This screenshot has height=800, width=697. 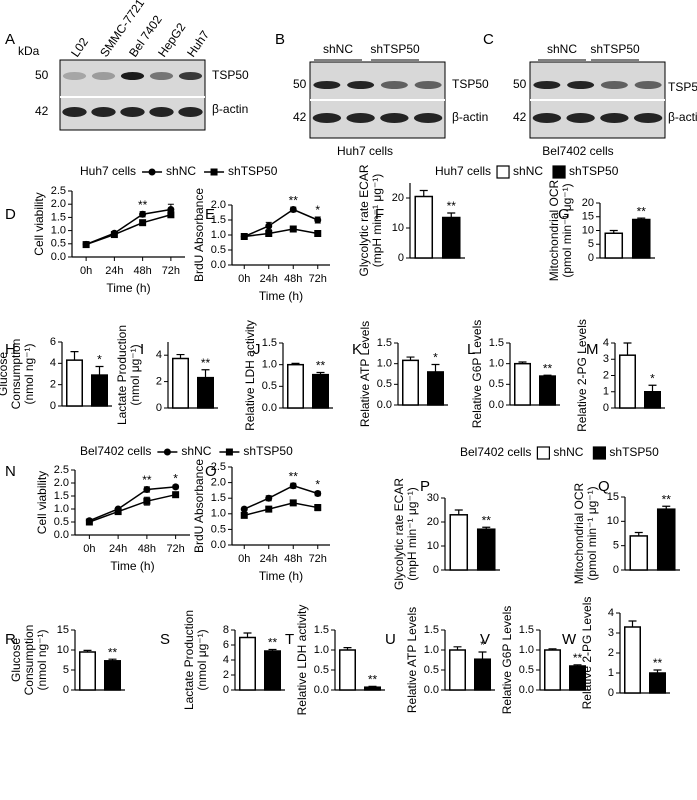 I want to click on y-axis-label: Consumption, so click(x=16, y=374).